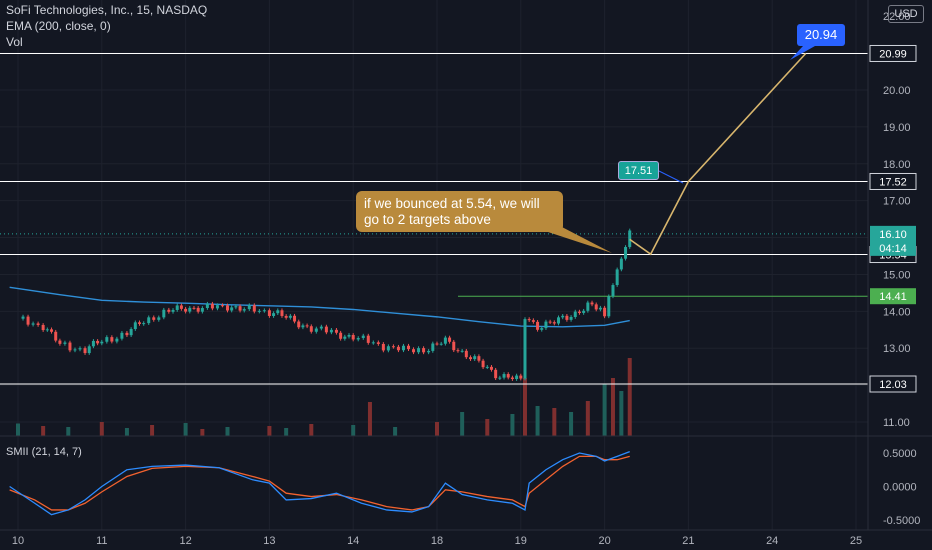  Describe the element at coordinates (900, 454) in the screenshot. I see `smii-tick-label: 0.5000` at that location.